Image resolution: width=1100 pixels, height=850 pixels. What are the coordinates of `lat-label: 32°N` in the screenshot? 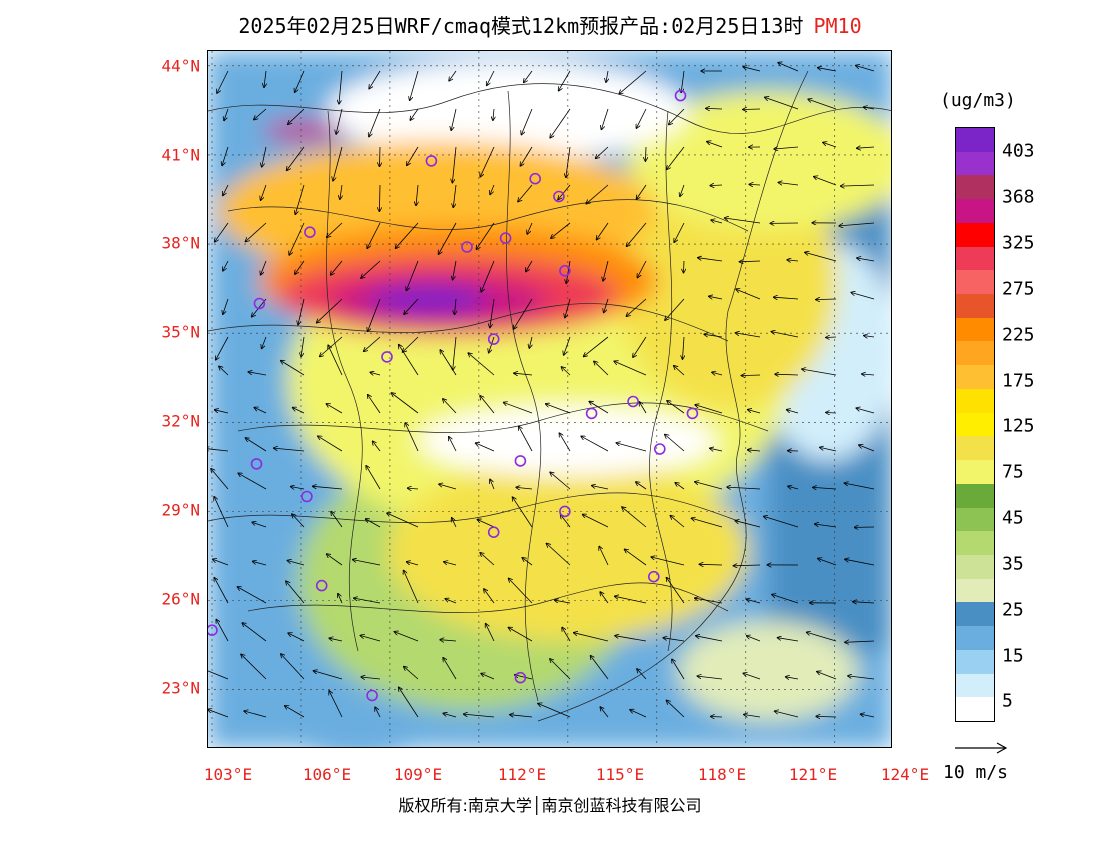 It's located at (180, 421).